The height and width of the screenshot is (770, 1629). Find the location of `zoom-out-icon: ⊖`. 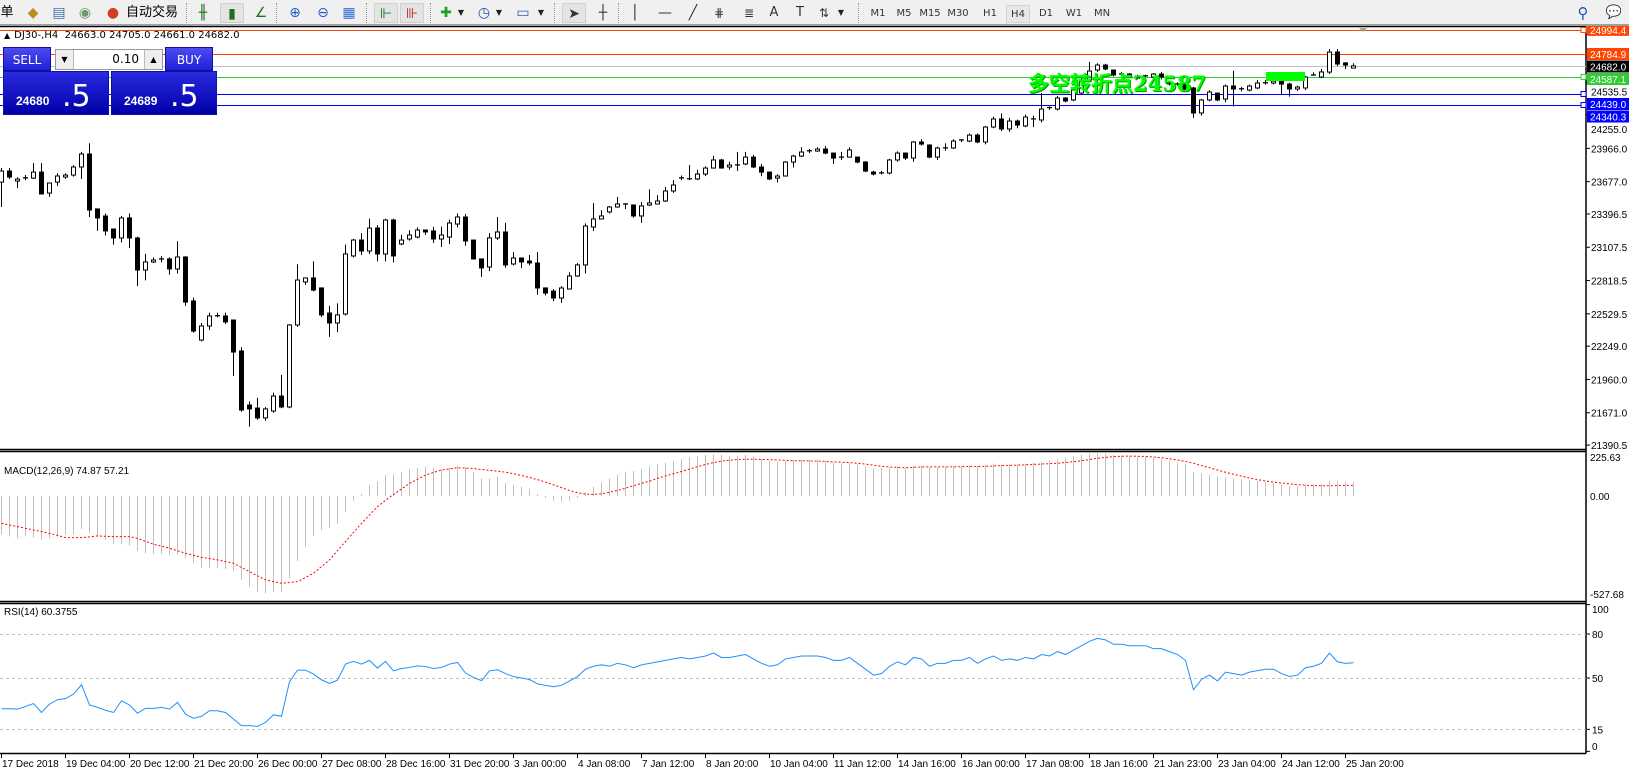

zoom-out-icon: ⊖ is located at coordinates (323, 13).